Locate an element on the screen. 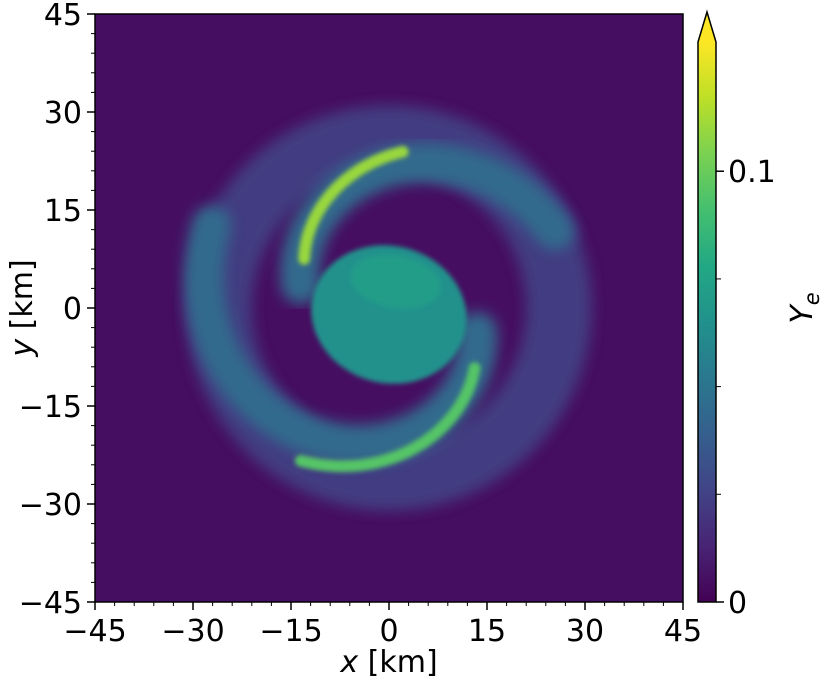 This screenshot has height=682, width=830. x-tick-label: −30 is located at coordinates (192, 631).